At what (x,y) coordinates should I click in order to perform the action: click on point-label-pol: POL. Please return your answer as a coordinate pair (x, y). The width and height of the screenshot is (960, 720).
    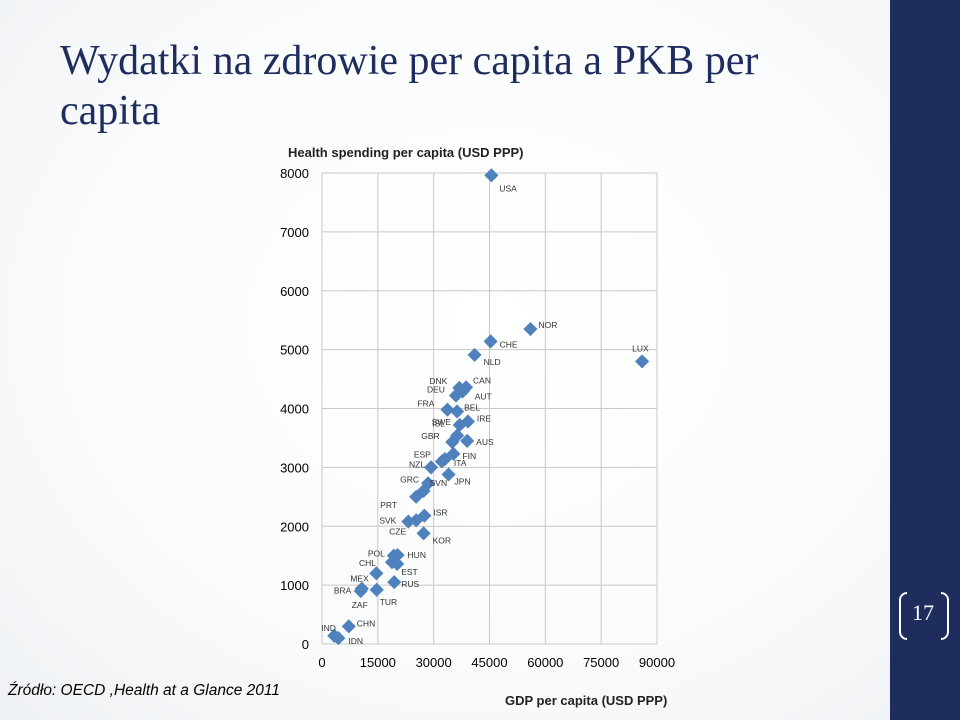
    Looking at the image, I should click on (376, 554).